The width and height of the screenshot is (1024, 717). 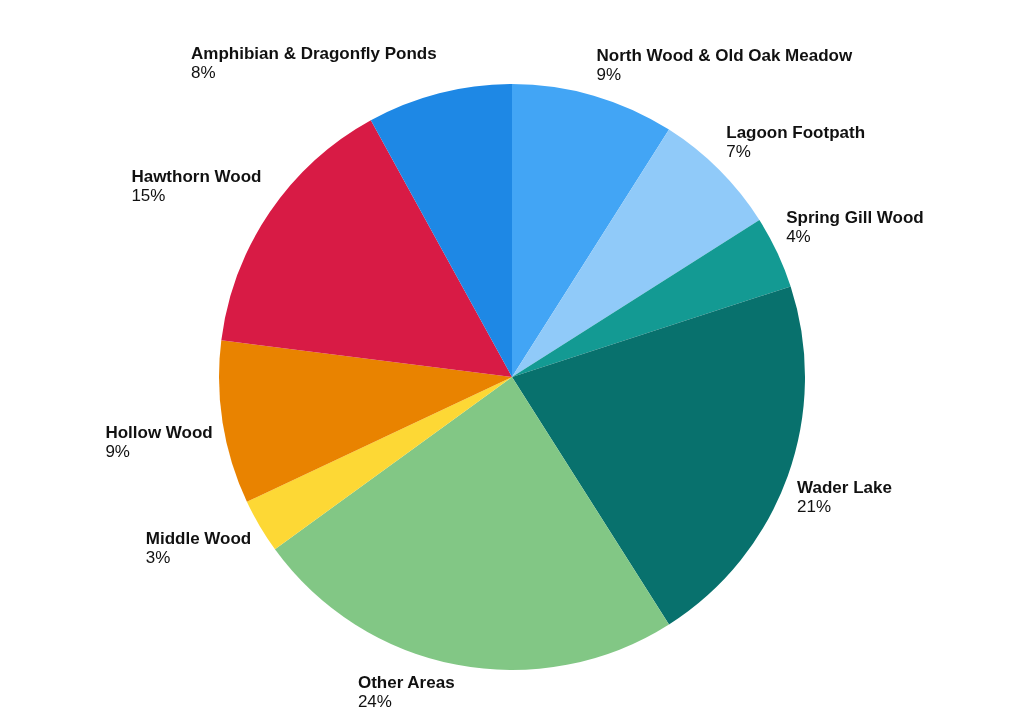 What do you see at coordinates (196, 176) in the screenshot?
I see `slice-label: Hawthorn Wood` at bounding box center [196, 176].